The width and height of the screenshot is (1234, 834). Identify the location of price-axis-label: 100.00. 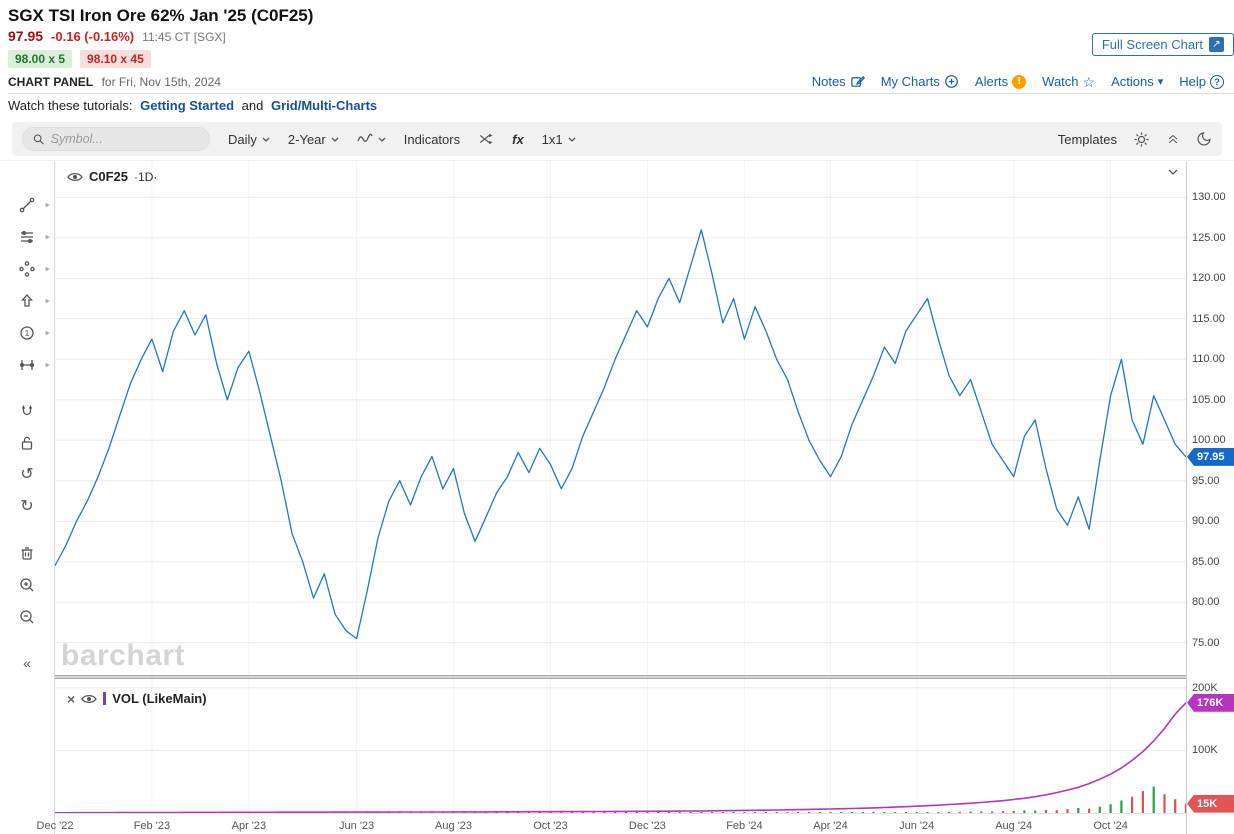
(1209, 440).